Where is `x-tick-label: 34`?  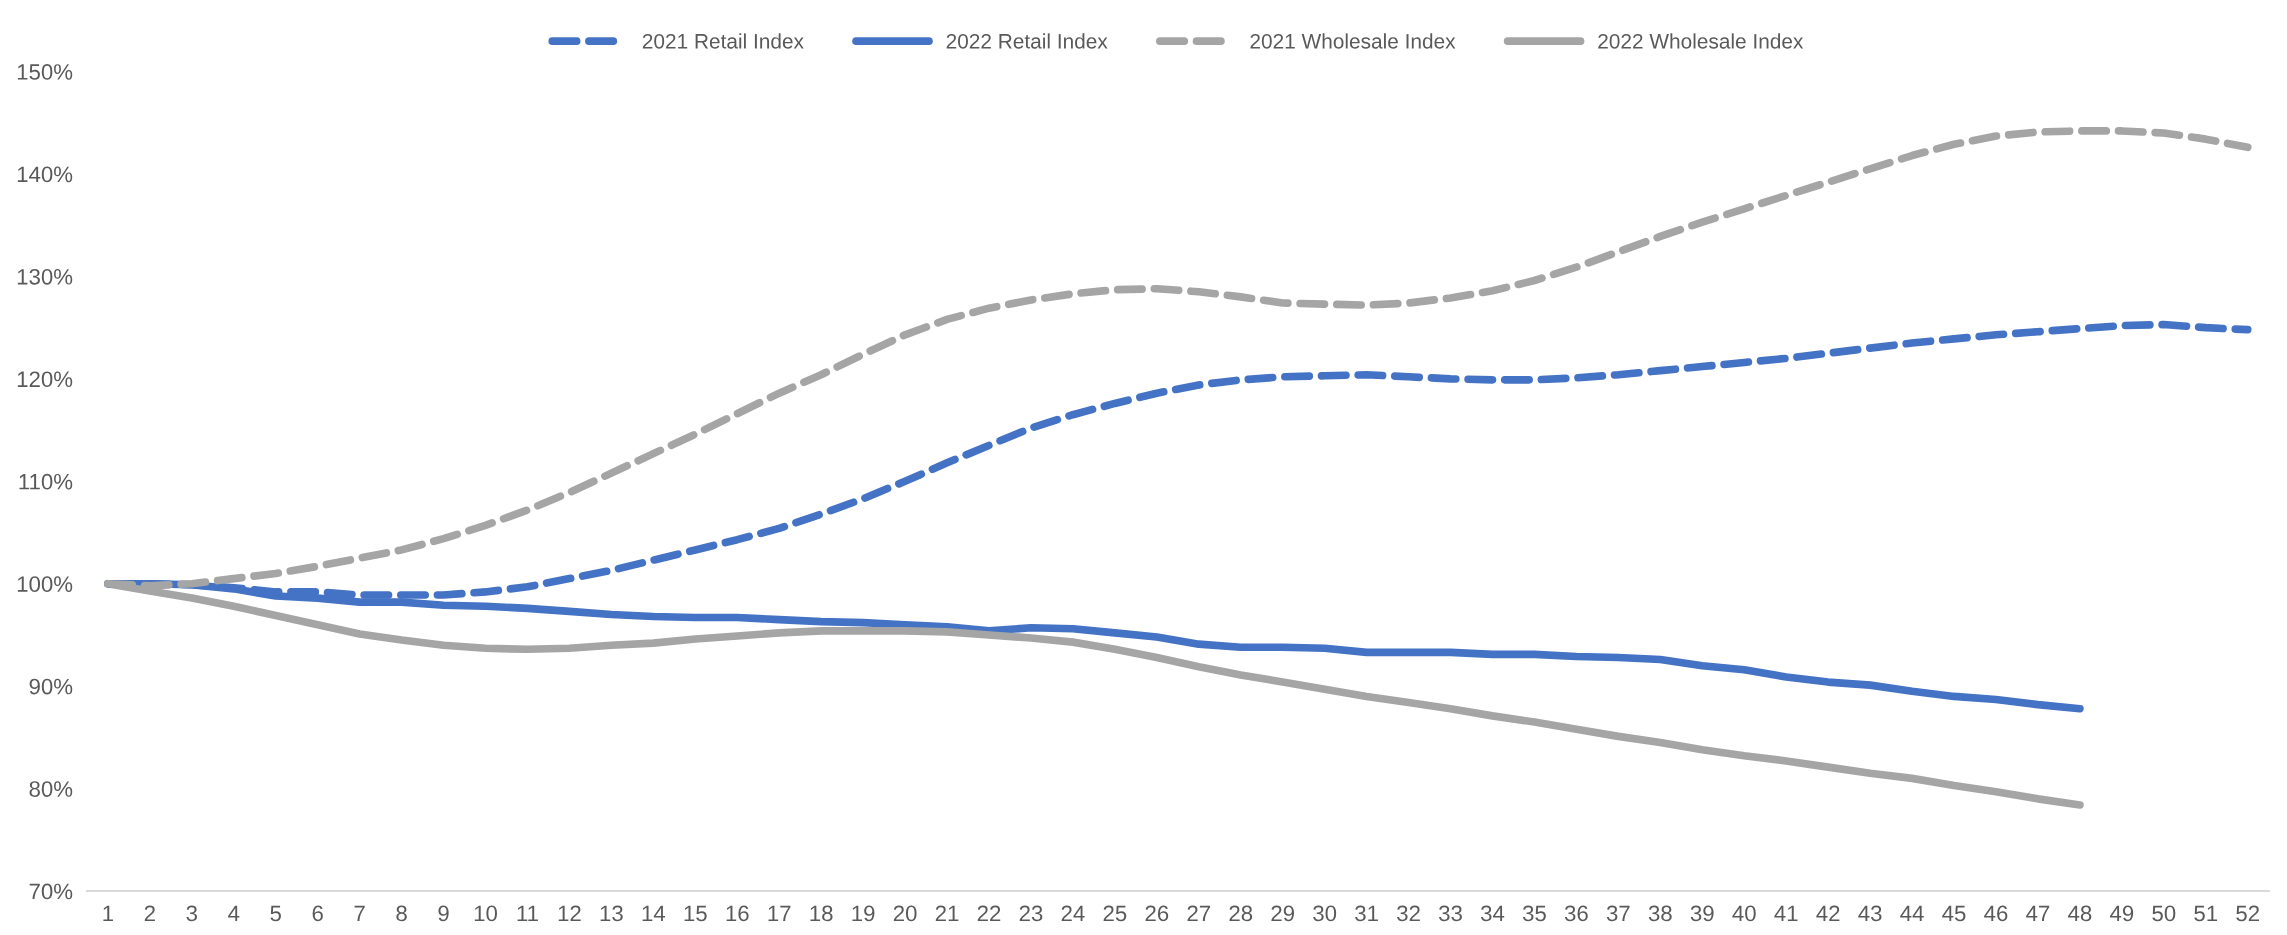 x-tick-label: 34 is located at coordinates (1492, 913).